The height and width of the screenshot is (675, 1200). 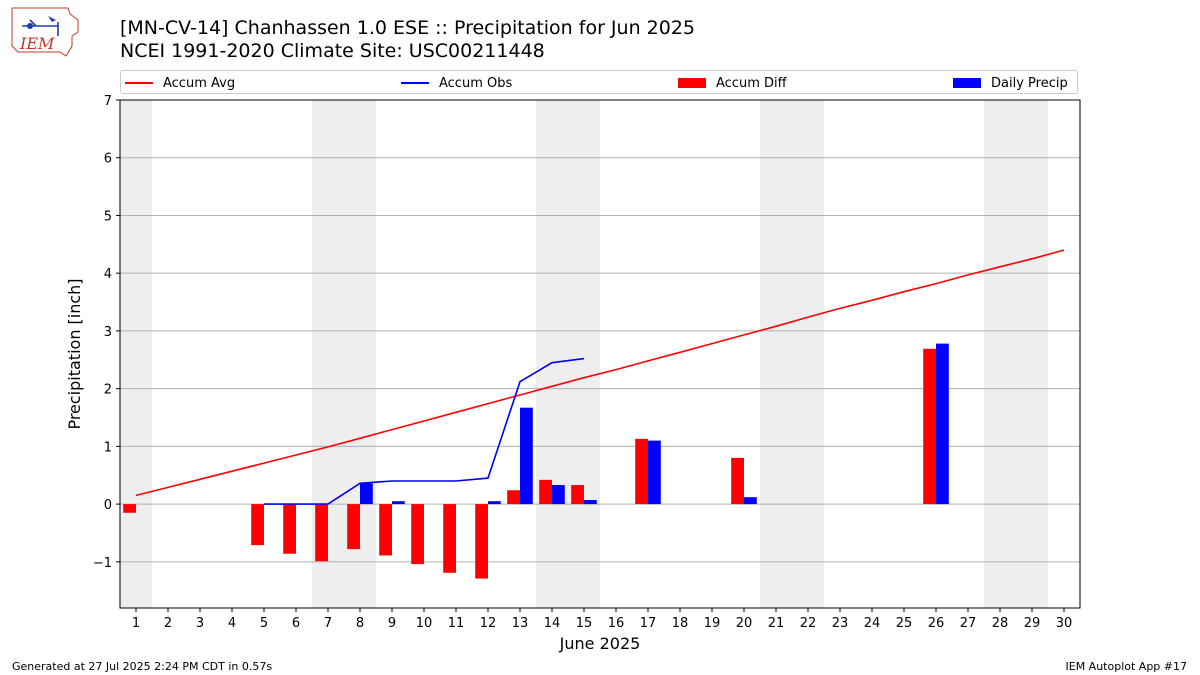 I want to click on y-tick-label: 6, so click(x=108, y=159).